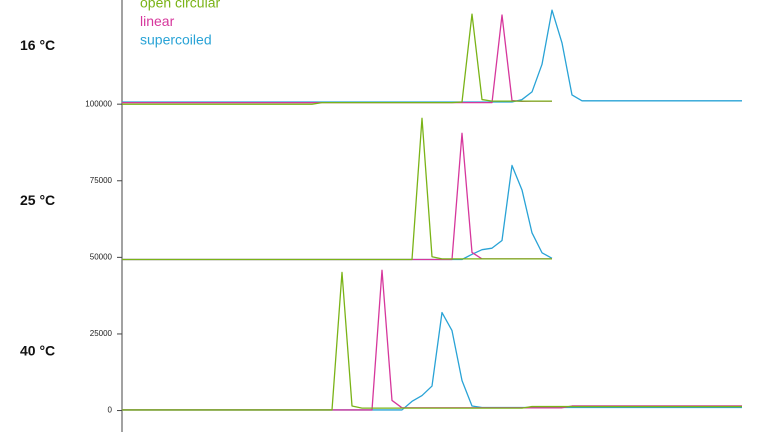 The image size is (768, 432). I want to click on legend-entry: open circular, so click(180, 5).